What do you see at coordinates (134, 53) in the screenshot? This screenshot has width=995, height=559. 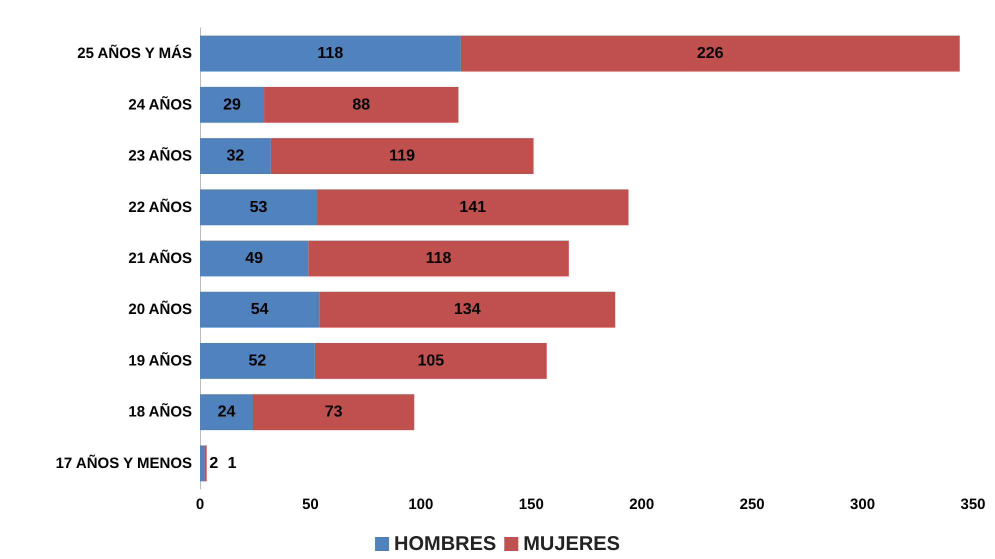 I see `y-tick-label: 25 AÑOS Y MÁS` at bounding box center [134, 53].